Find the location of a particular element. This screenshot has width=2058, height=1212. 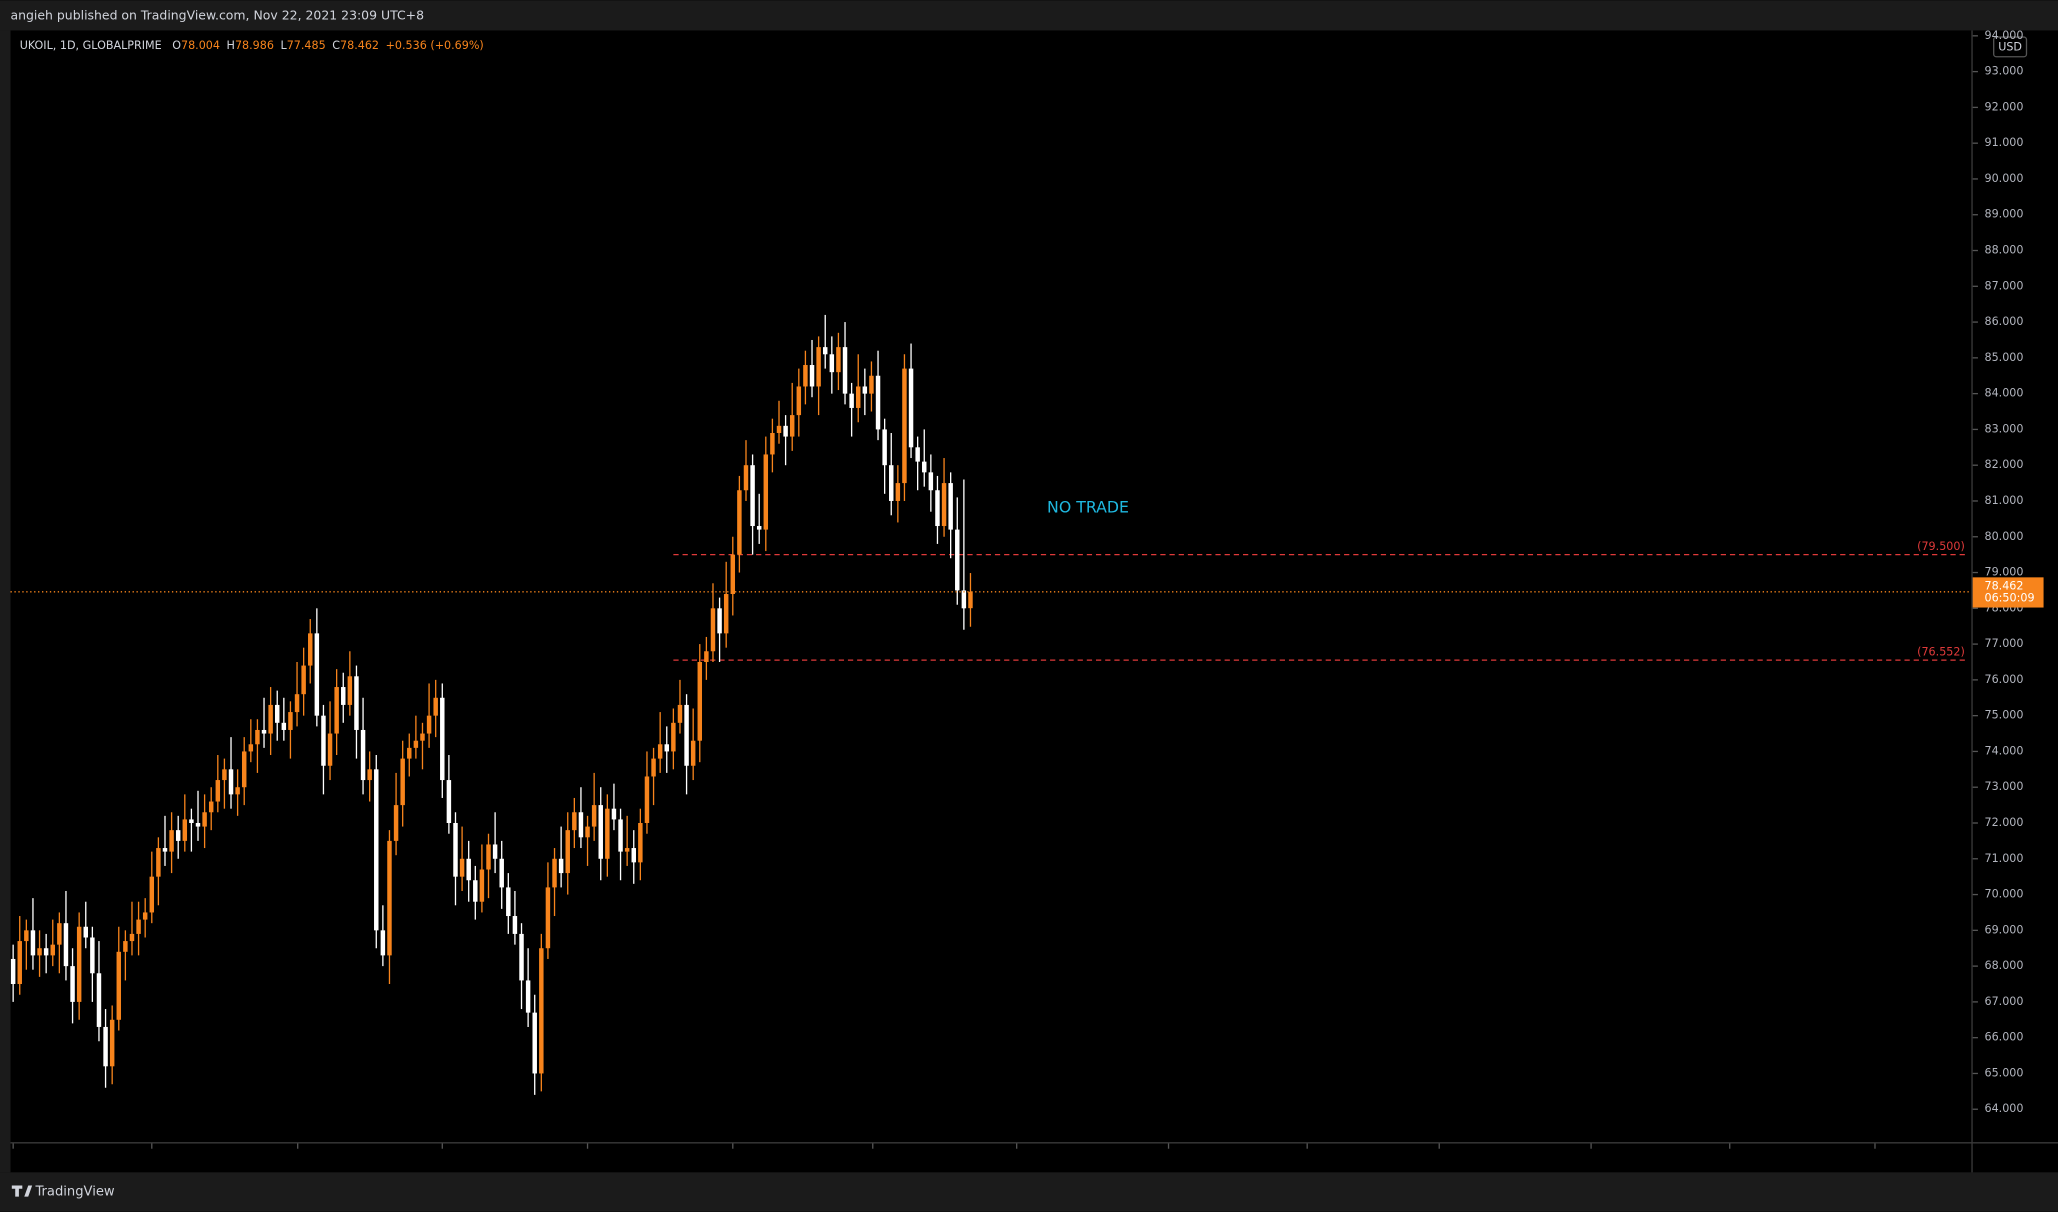

y-tick-label: 70.000 is located at coordinates (2004, 894).